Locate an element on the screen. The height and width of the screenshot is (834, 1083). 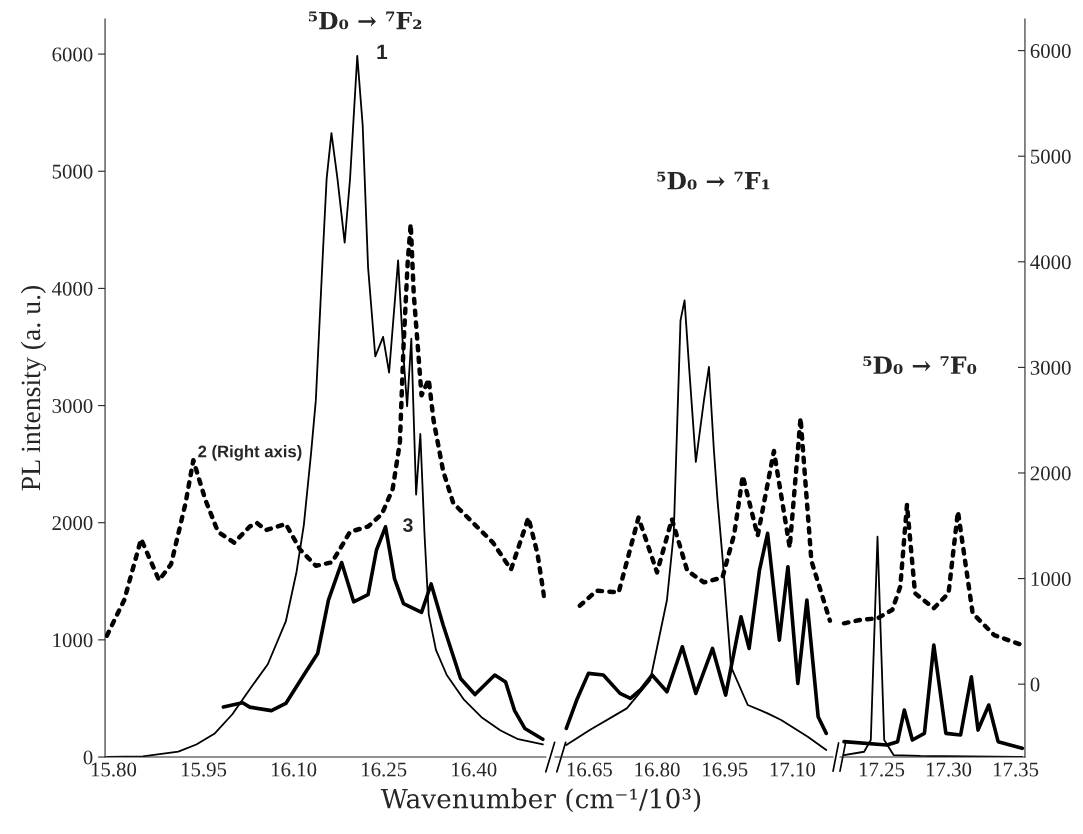
x-tick-label: 17.30 is located at coordinates (949, 769).